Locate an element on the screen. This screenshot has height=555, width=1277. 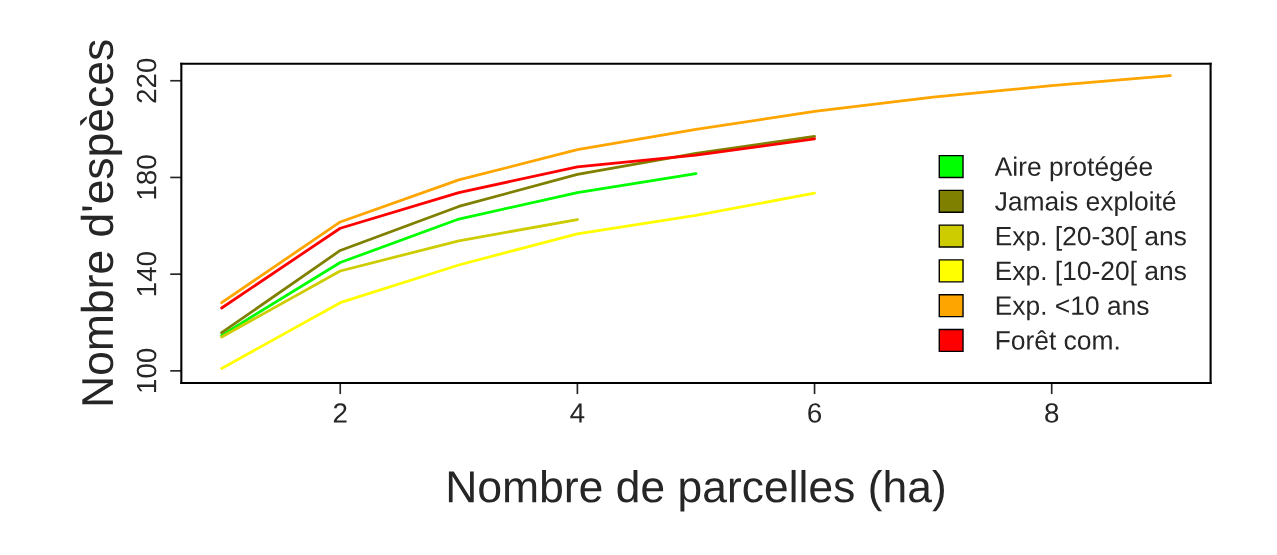
legend-label: Exp. <10 ans is located at coordinates (1072, 308).